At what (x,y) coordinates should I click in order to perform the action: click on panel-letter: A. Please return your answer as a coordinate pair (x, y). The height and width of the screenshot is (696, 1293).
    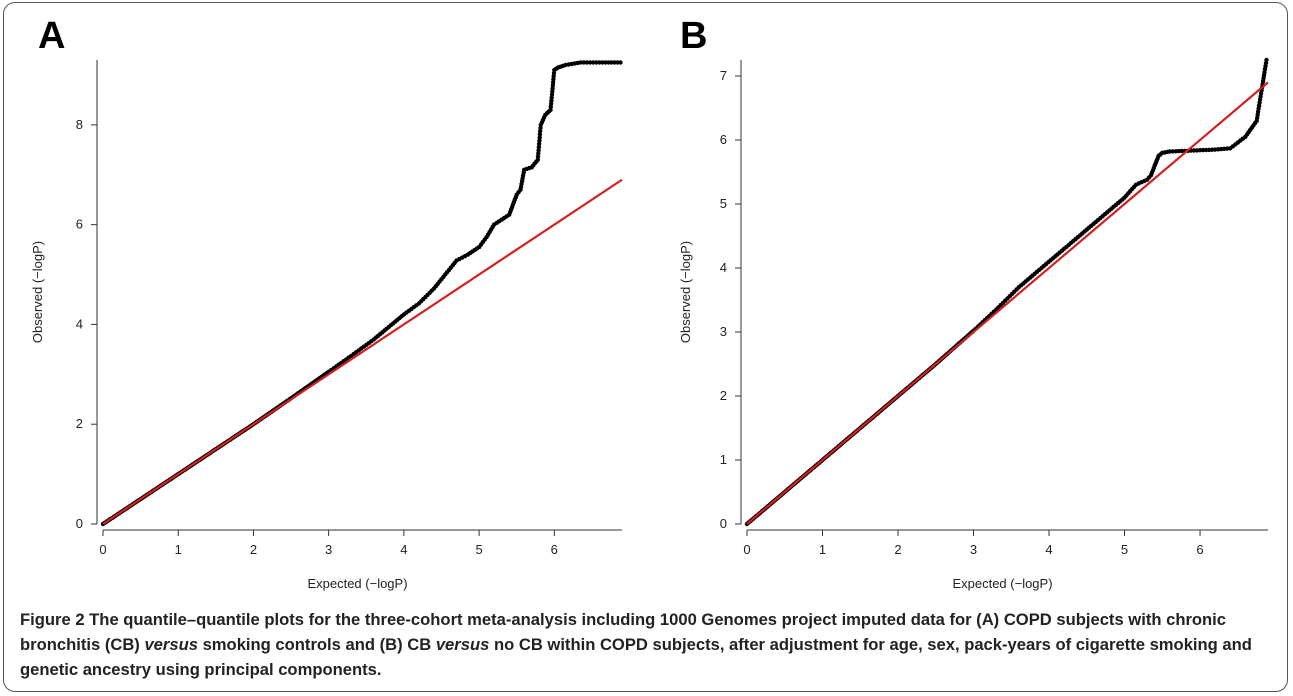
    Looking at the image, I should click on (51, 36).